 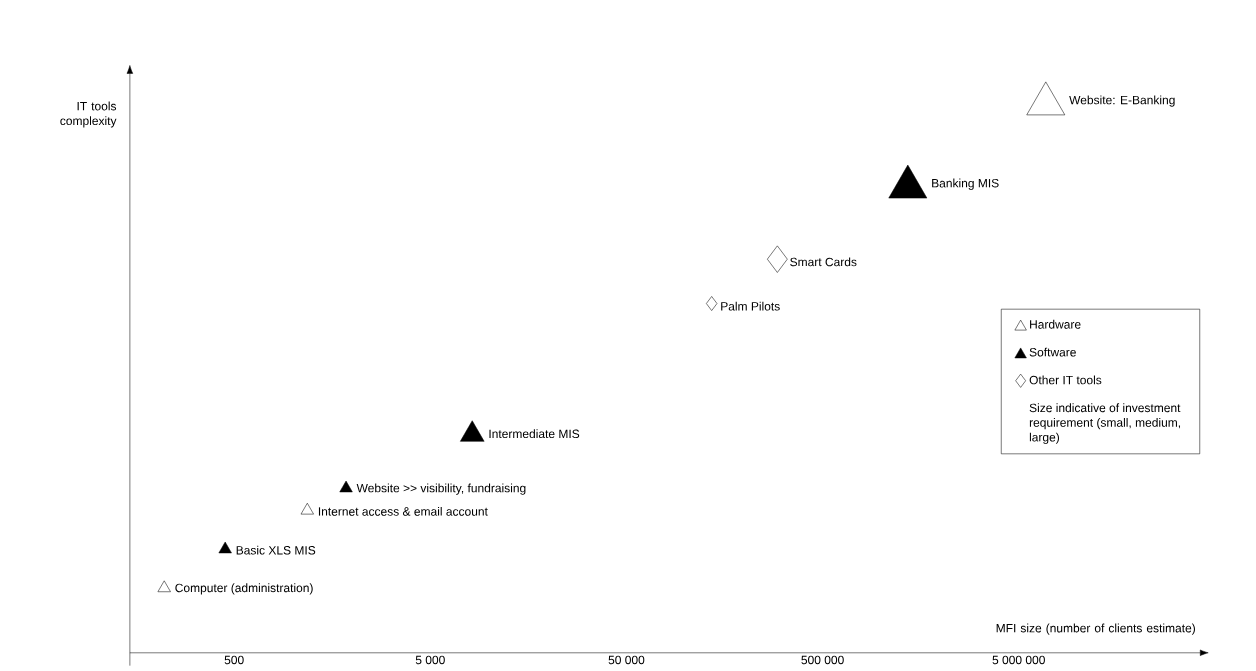 I want to click on annotation: Smart Cards, so click(x=823, y=262).